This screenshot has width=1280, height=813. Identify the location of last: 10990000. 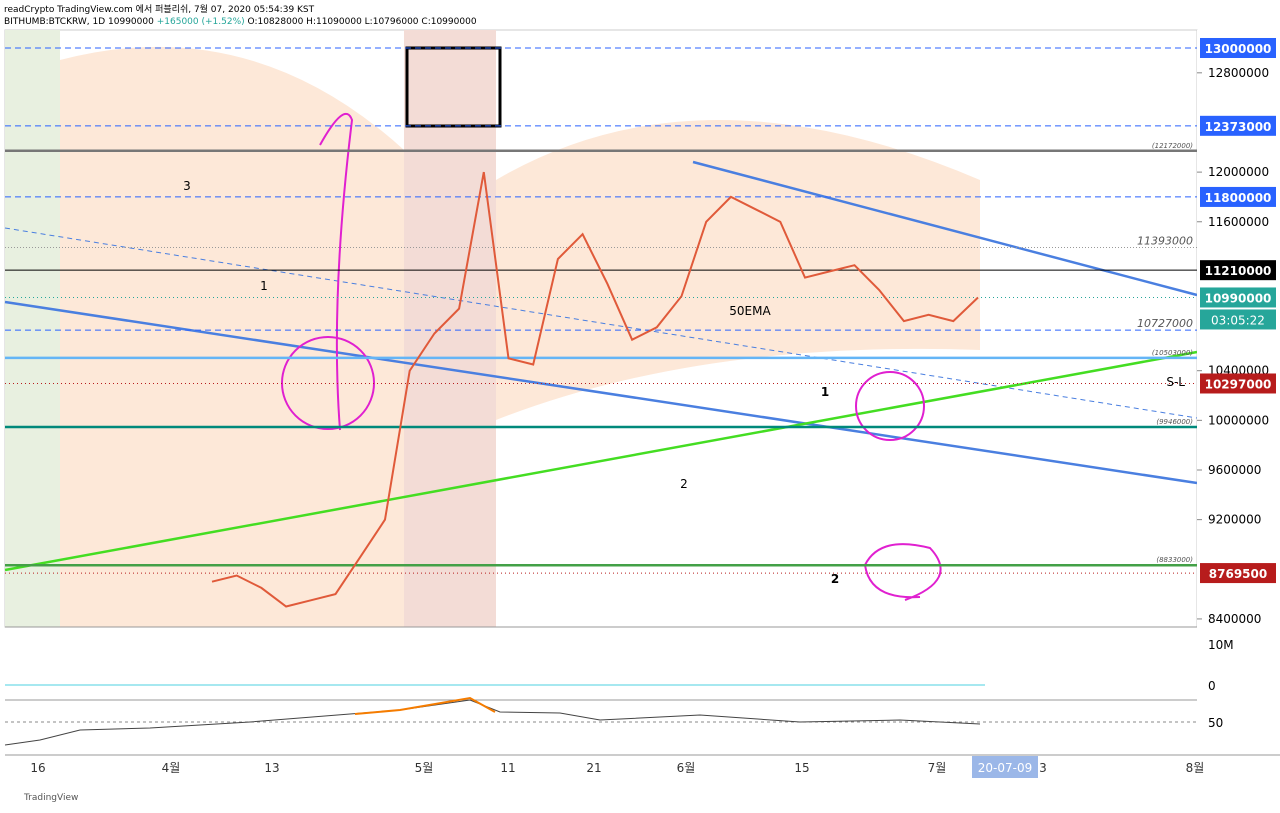
(131, 22).